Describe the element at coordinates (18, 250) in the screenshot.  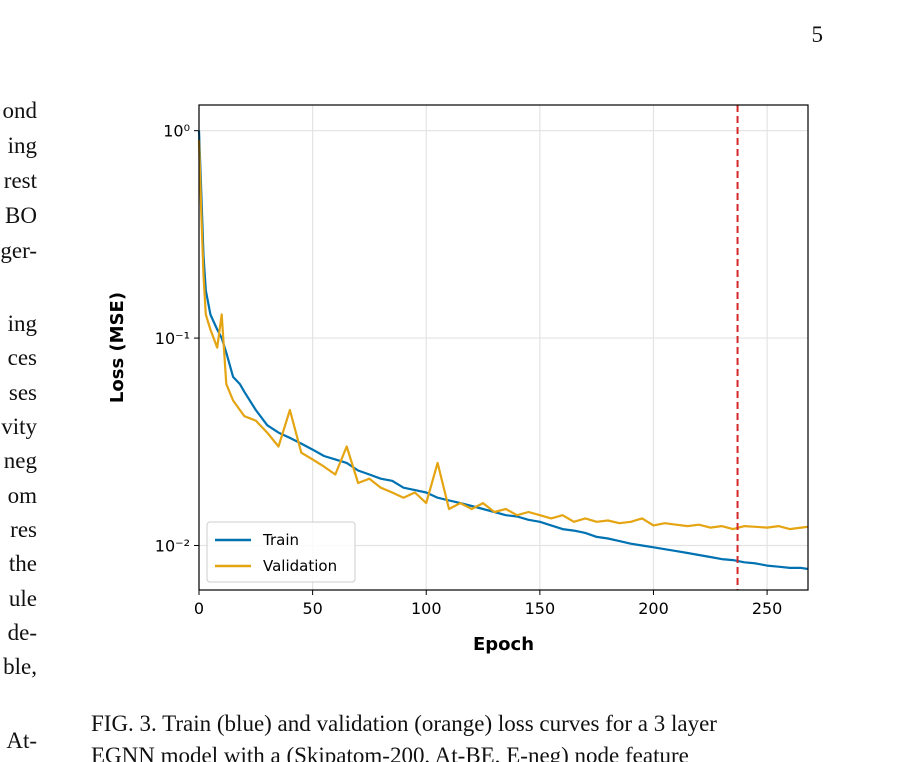
I see `text-fragment: ger-` at that location.